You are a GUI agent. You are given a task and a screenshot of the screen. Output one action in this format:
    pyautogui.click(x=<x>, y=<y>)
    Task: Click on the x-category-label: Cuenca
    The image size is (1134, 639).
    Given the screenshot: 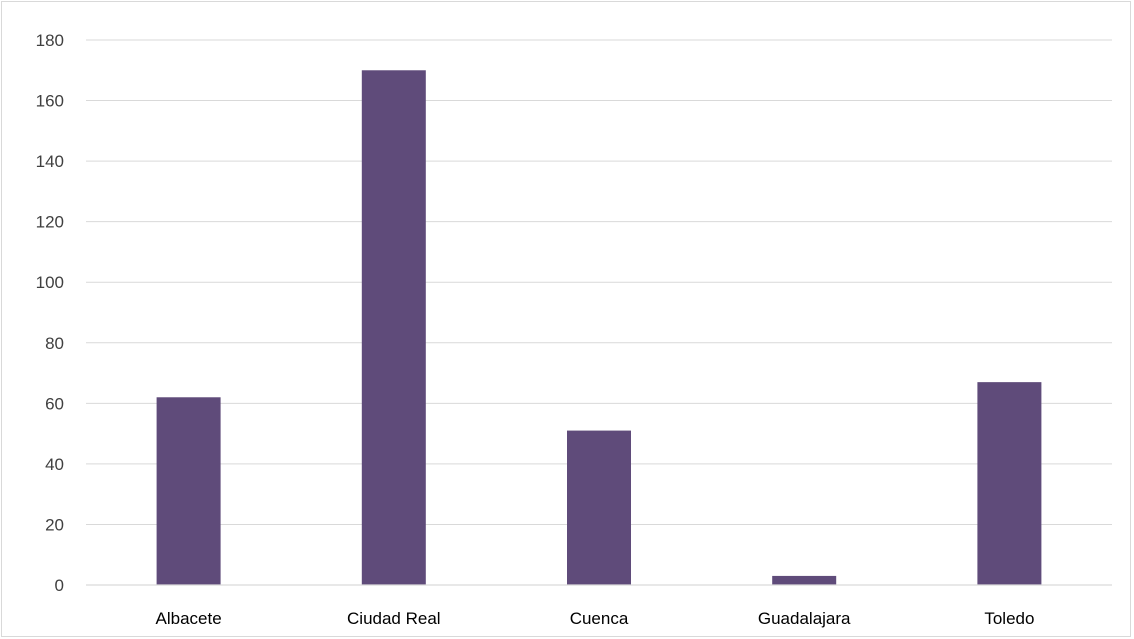 What is the action you would take?
    pyautogui.click(x=599, y=618)
    